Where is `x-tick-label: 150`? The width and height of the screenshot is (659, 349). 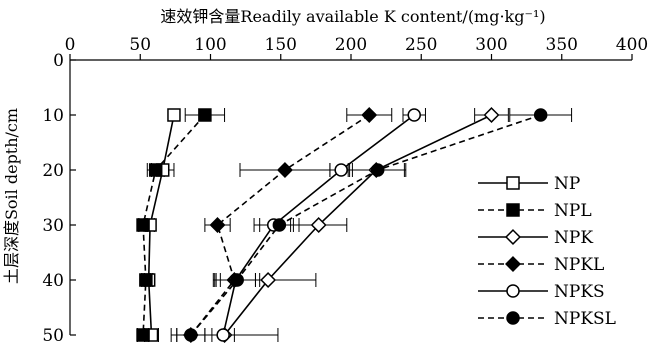
x-tick-label: 150 is located at coordinates (281, 45).